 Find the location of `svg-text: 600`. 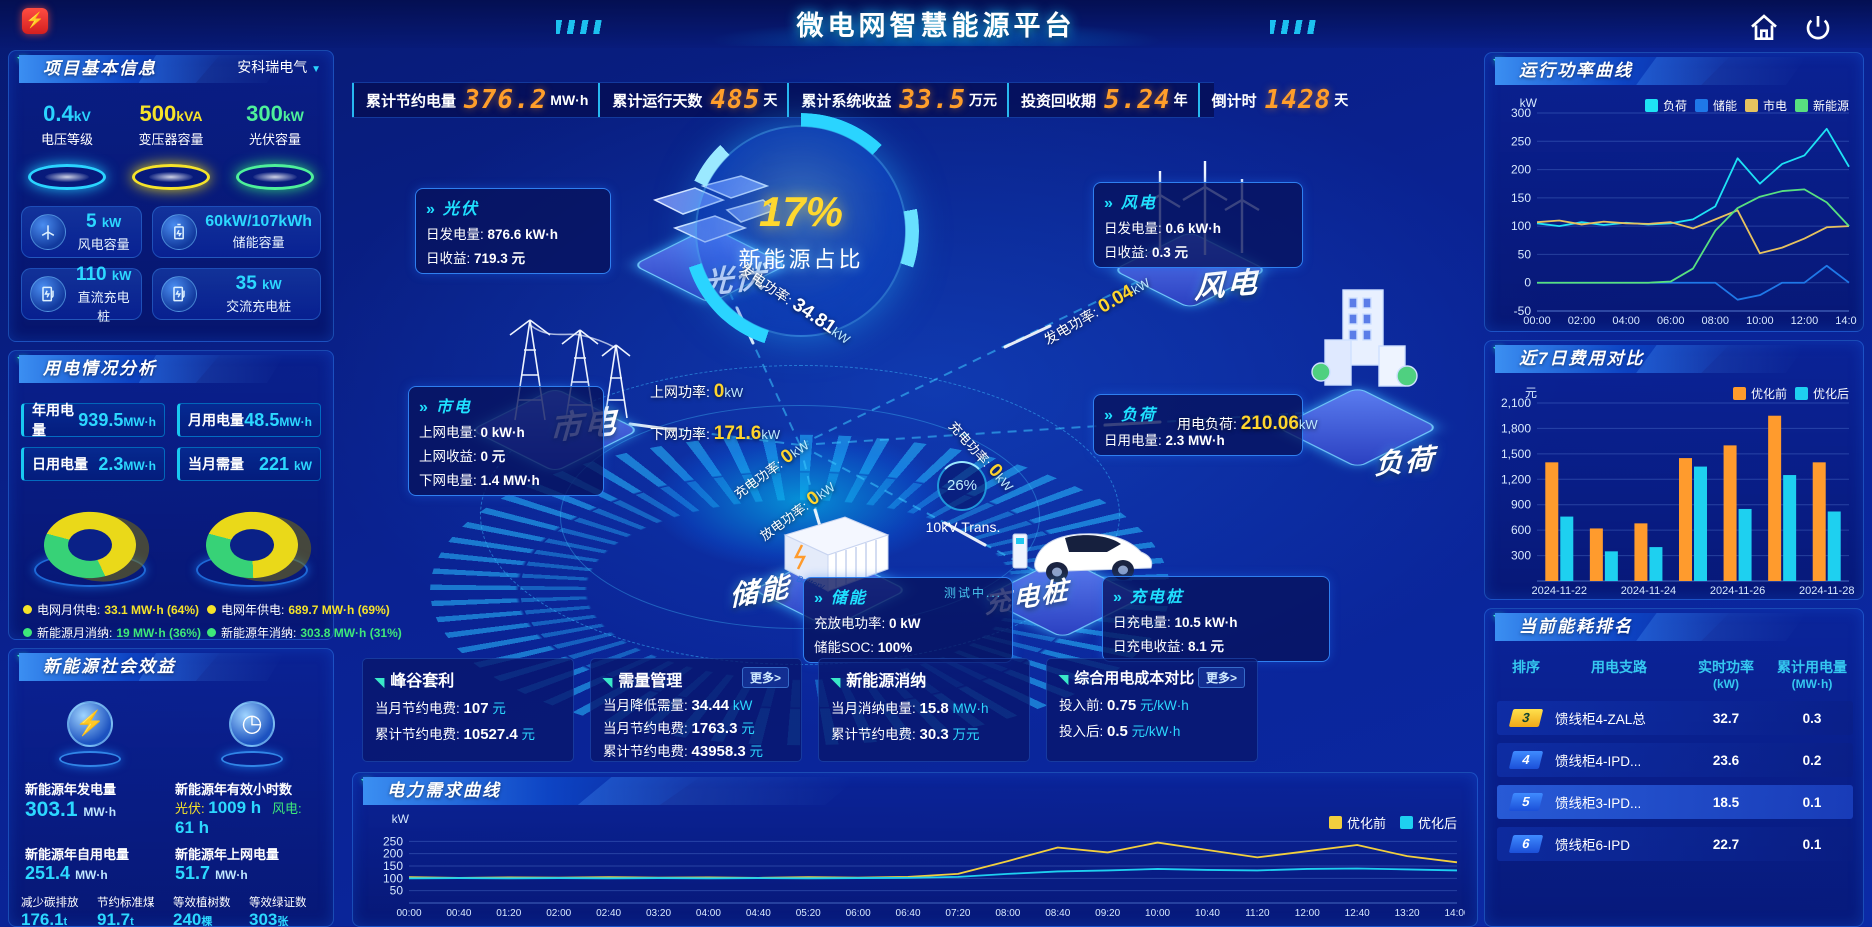

svg-text: 600 is located at coordinates (1521, 530).